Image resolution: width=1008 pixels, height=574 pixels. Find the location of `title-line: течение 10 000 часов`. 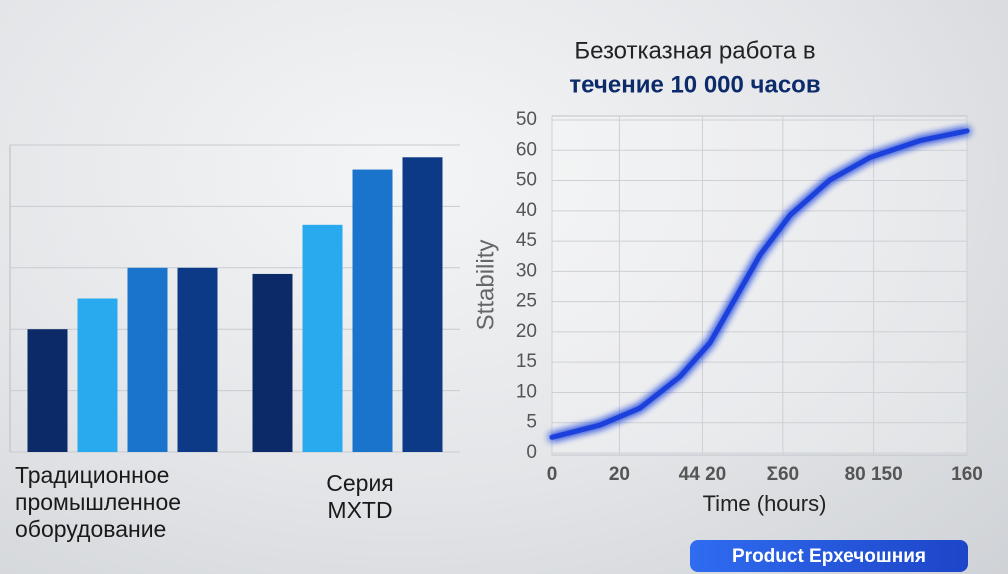

title-line: течение 10 000 часов is located at coordinates (694, 84).